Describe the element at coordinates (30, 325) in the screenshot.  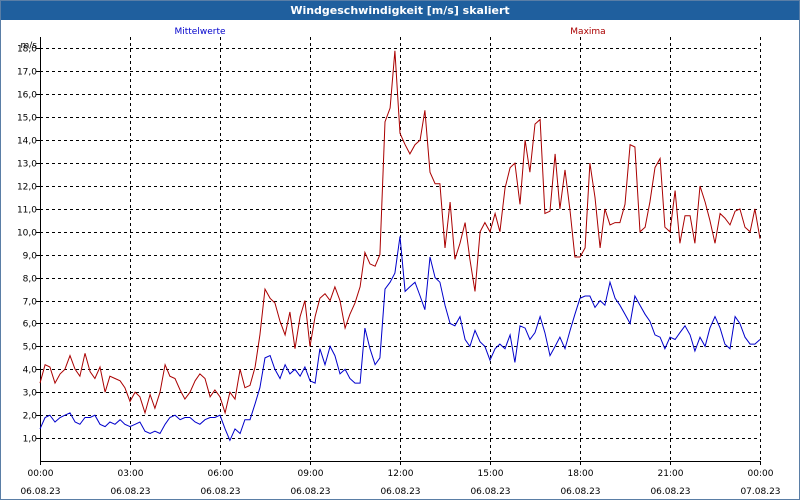
I see `y-tick-label: 6,0` at that location.